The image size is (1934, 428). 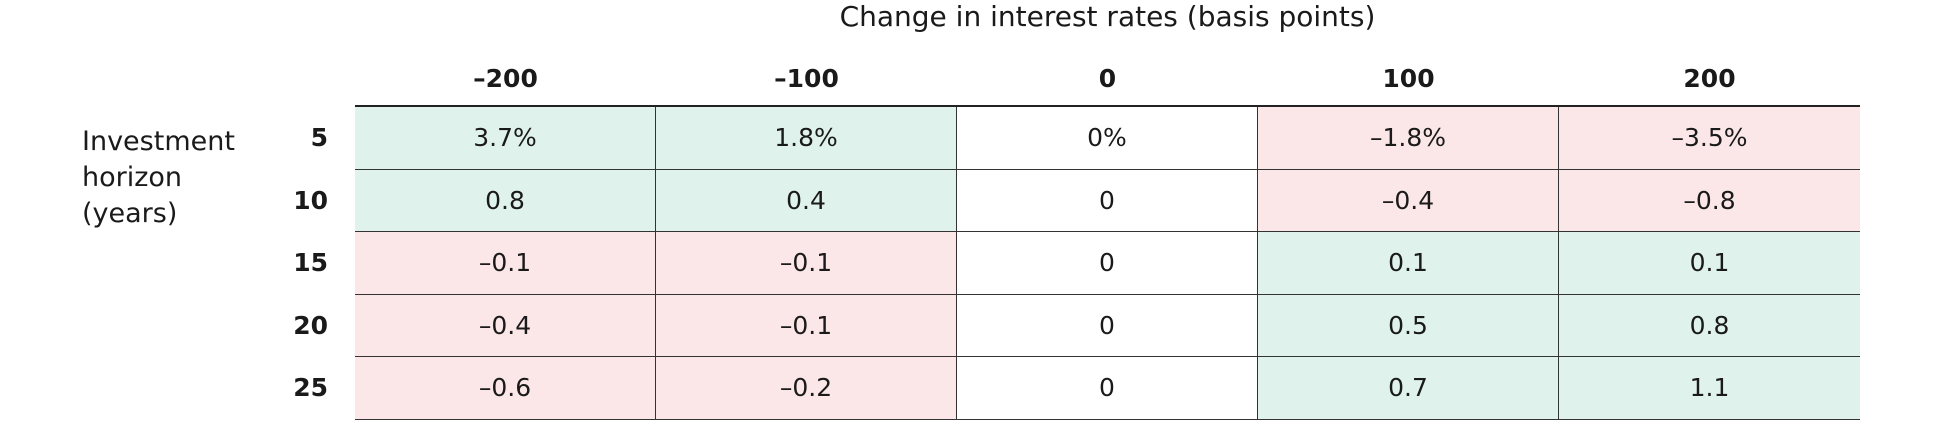 I want to click on row-axis-label: Investment horizon (years), so click(x=158, y=178).